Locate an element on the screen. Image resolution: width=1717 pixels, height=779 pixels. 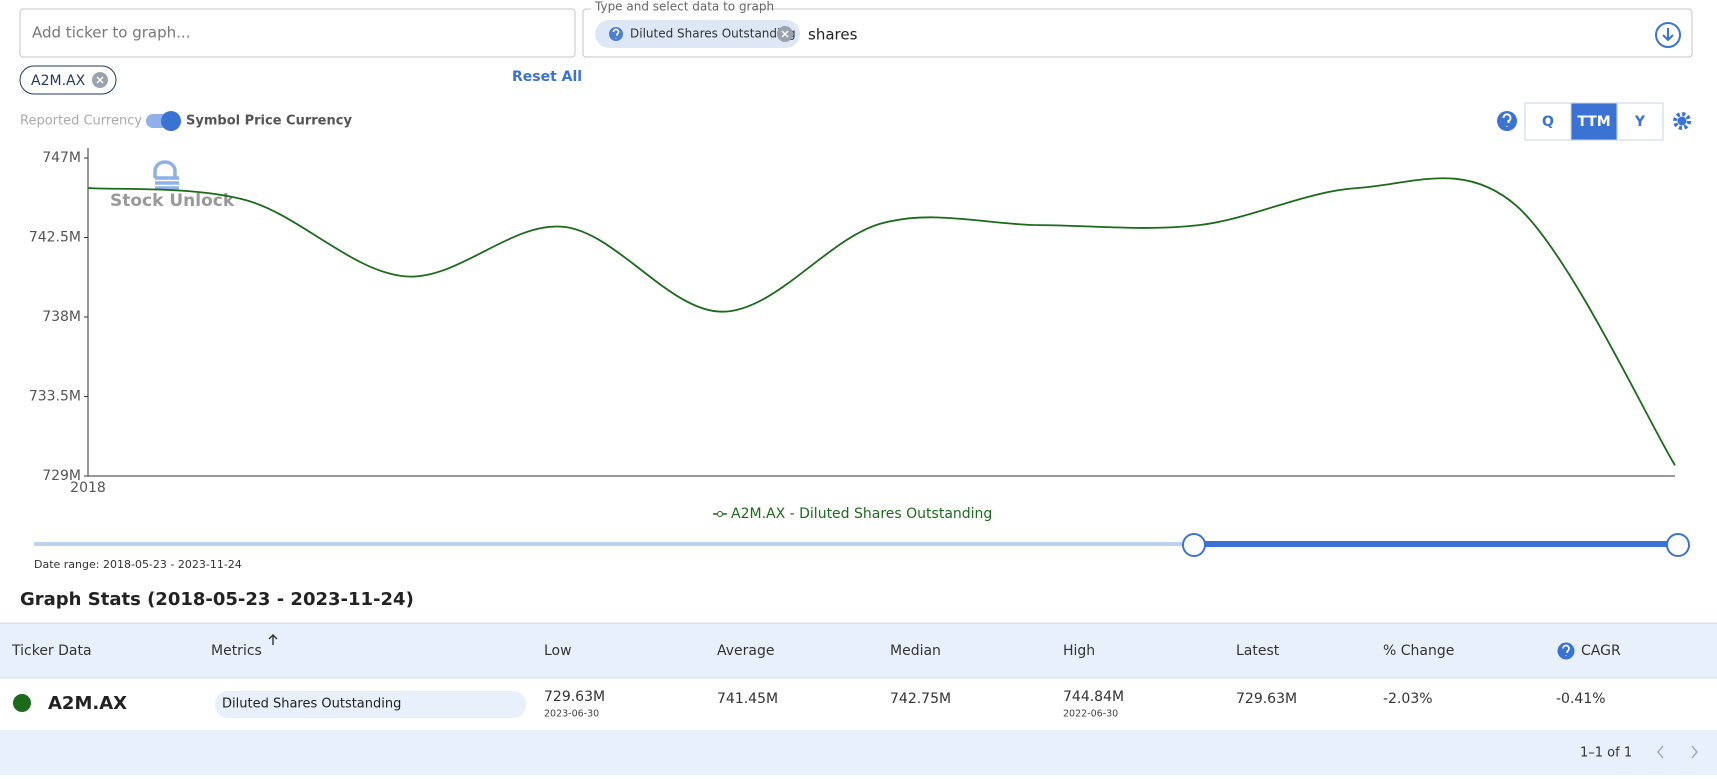
stats-title: Graph Stats (2018-05-23 - 2023-11-24) is located at coordinates (217, 599).